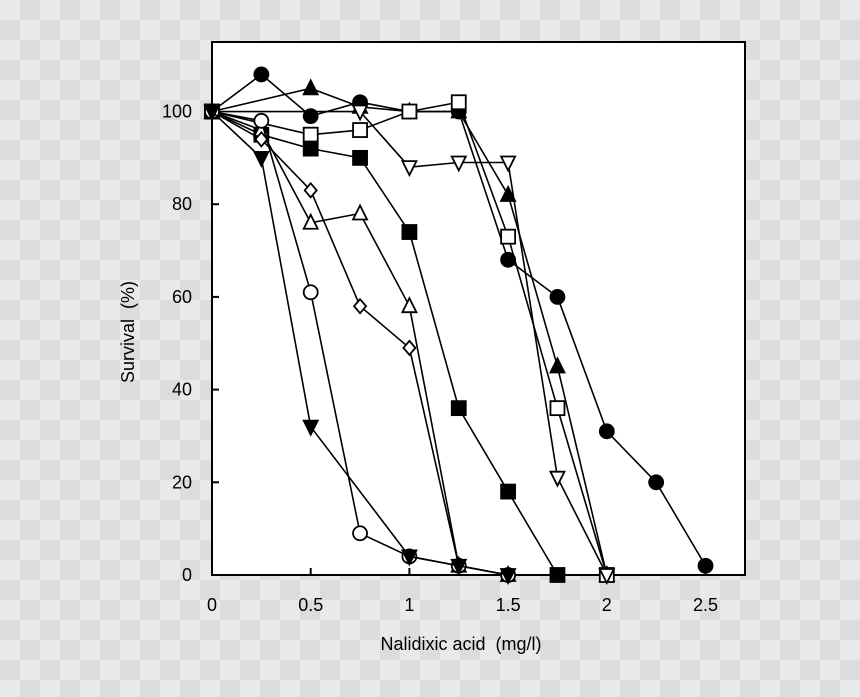 The width and height of the screenshot is (860, 697). Describe the element at coordinates (705, 605) in the screenshot. I see `x-tick-label: 2.5` at that location.